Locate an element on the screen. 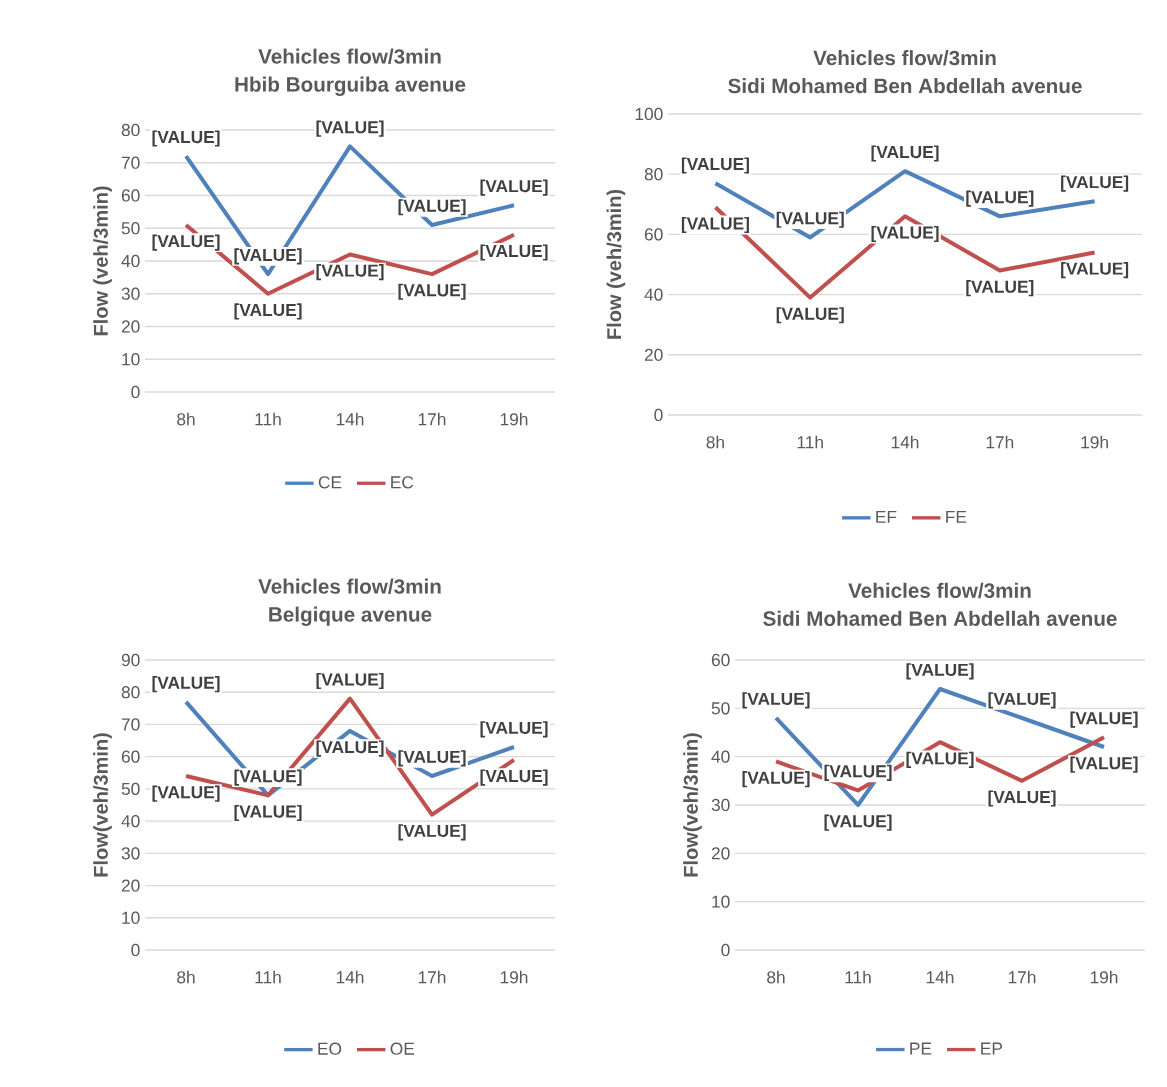 The height and width of the screenshot is (1087, 1167). legend-label: FE is located at coordinates (956, 516).